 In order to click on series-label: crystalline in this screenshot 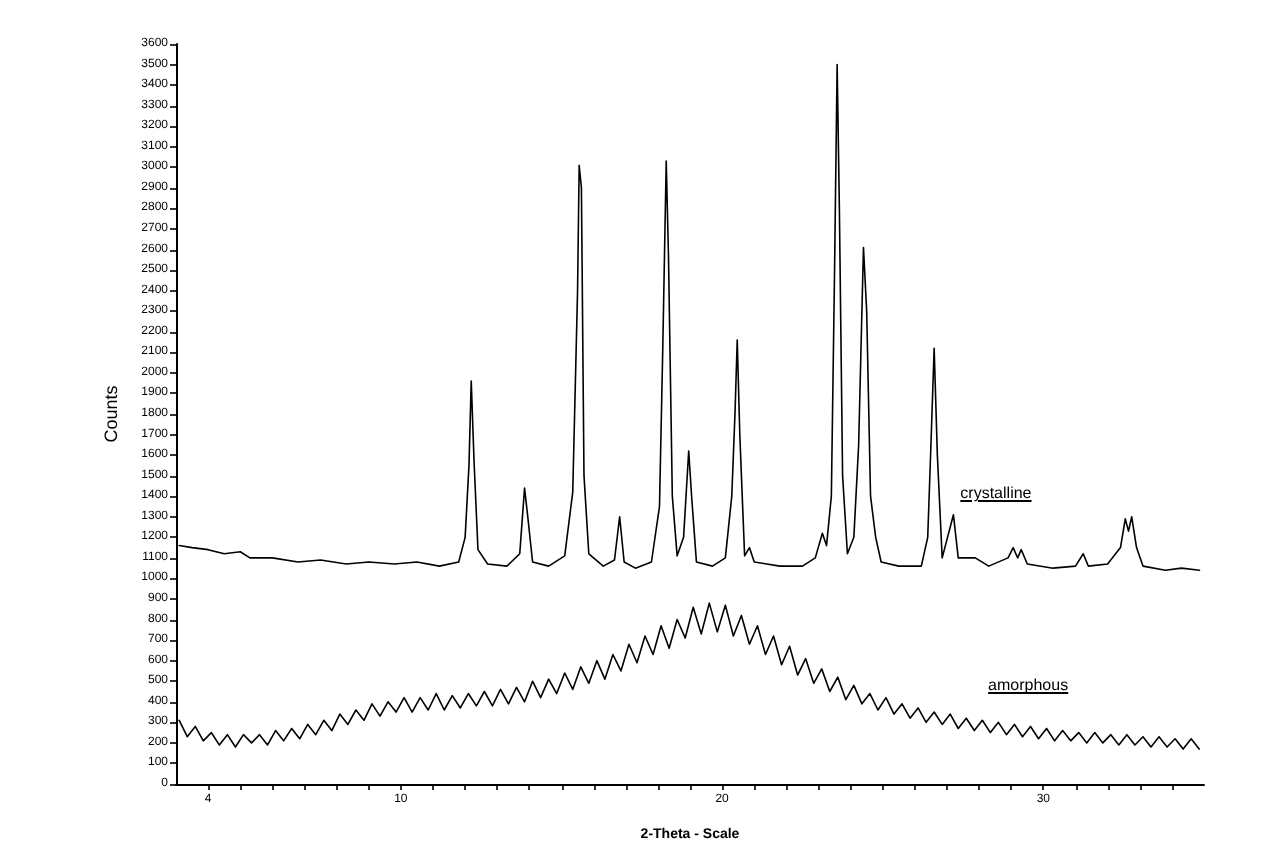, I will do `click(996, 494)`.